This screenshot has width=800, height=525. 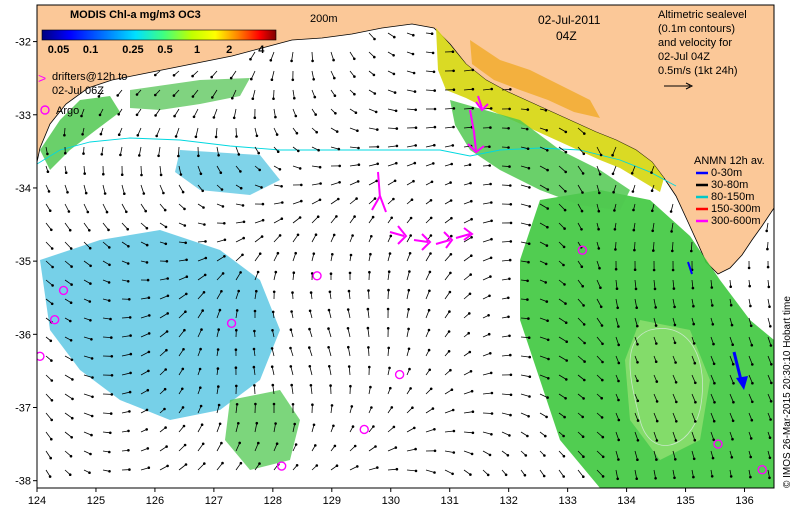 What do you see at coordinates (90, 50) in the screenshot?
I see `colorbar-tick-label: 0.1` at bounding box center [90, 50].